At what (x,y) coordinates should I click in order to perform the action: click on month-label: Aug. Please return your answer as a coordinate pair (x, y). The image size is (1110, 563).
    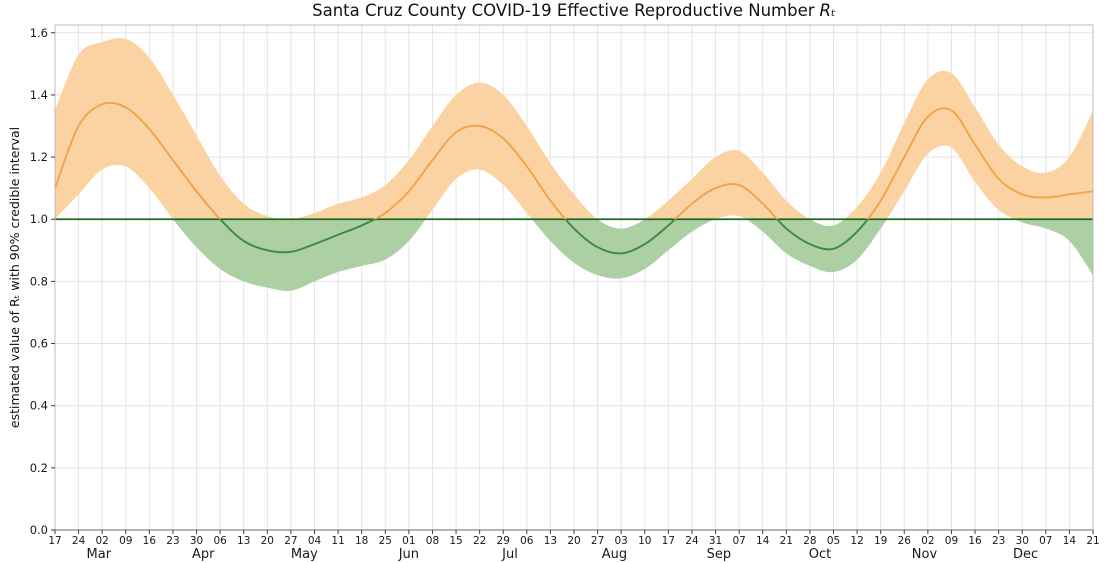
    Looking at the image, I should click on (614, 554).